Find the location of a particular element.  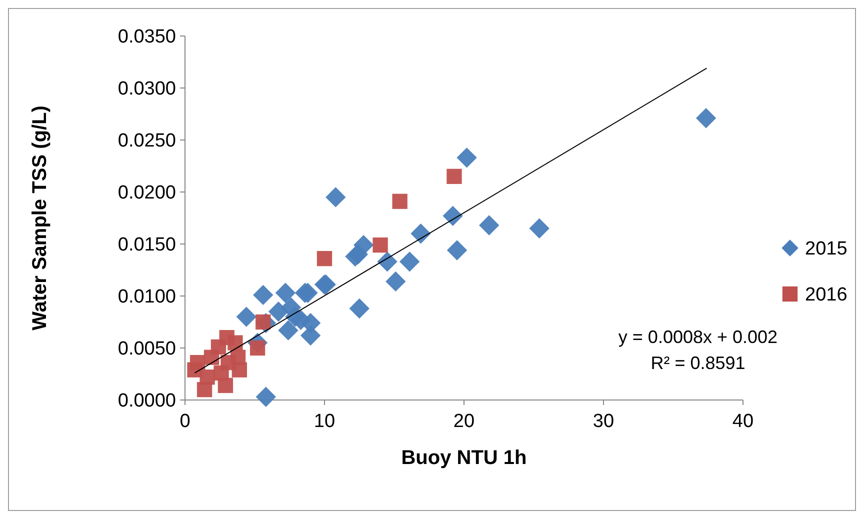

y-tick-label: 0.0000 is located at coordinates (147, 401).